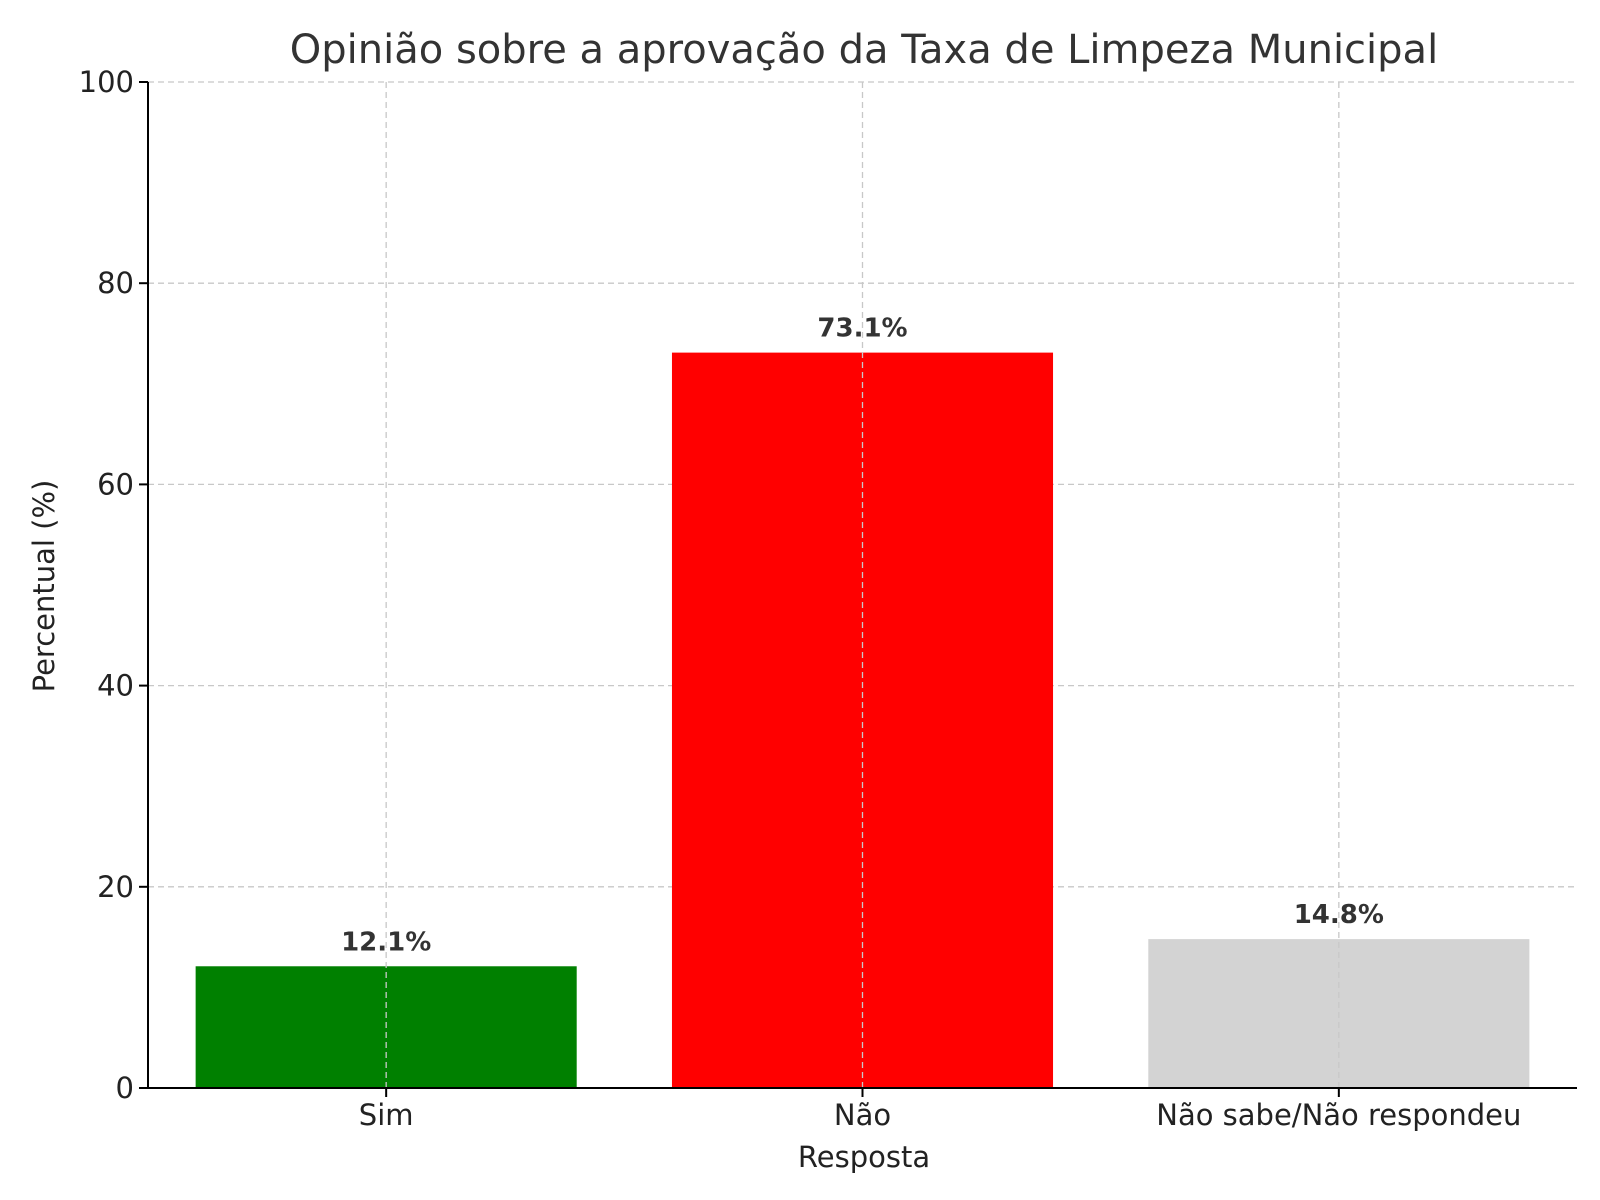  Describe the element at coordinates (115, 887) in the screenshot. I see `y-tick-label: 20` at that location.